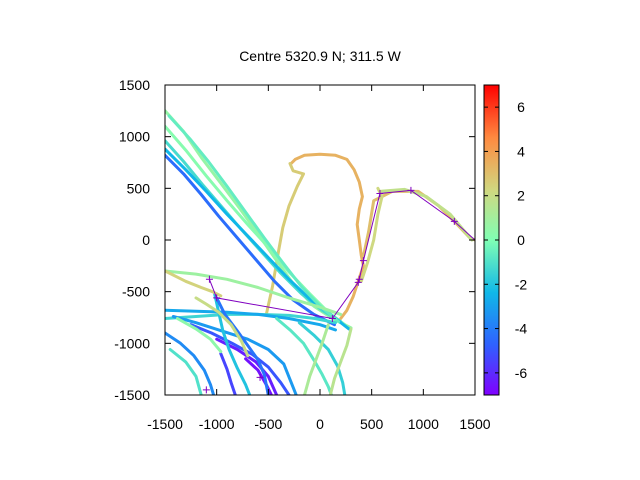  Describe the element at coordinates (165, 424) in the screenshot. I see `x-tick-label: -1500` at that location.